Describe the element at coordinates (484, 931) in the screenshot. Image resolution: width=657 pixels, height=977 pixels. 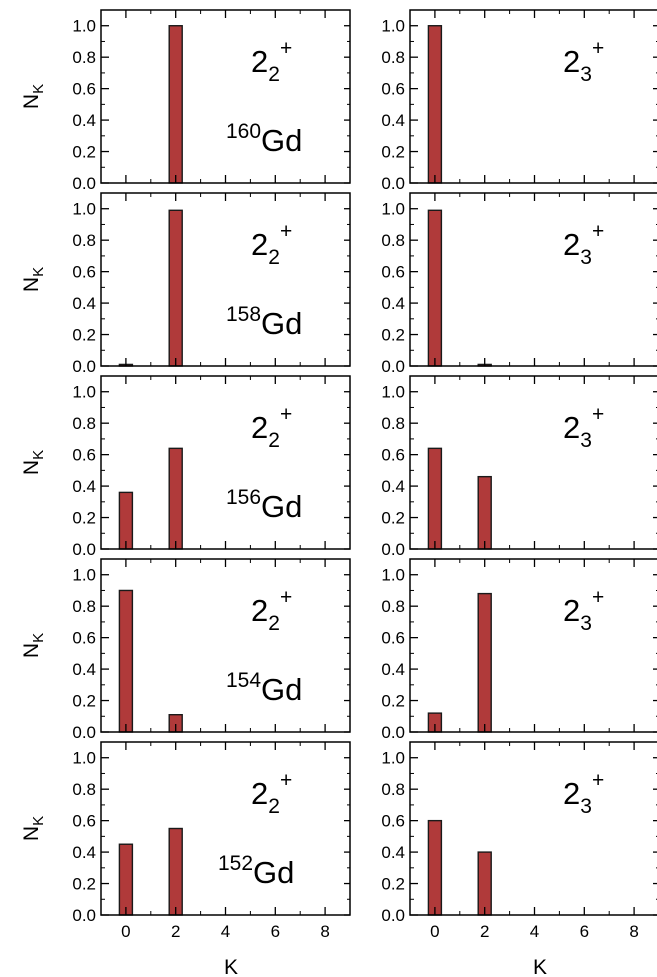
I see `x-tick-label: 2` at that location.